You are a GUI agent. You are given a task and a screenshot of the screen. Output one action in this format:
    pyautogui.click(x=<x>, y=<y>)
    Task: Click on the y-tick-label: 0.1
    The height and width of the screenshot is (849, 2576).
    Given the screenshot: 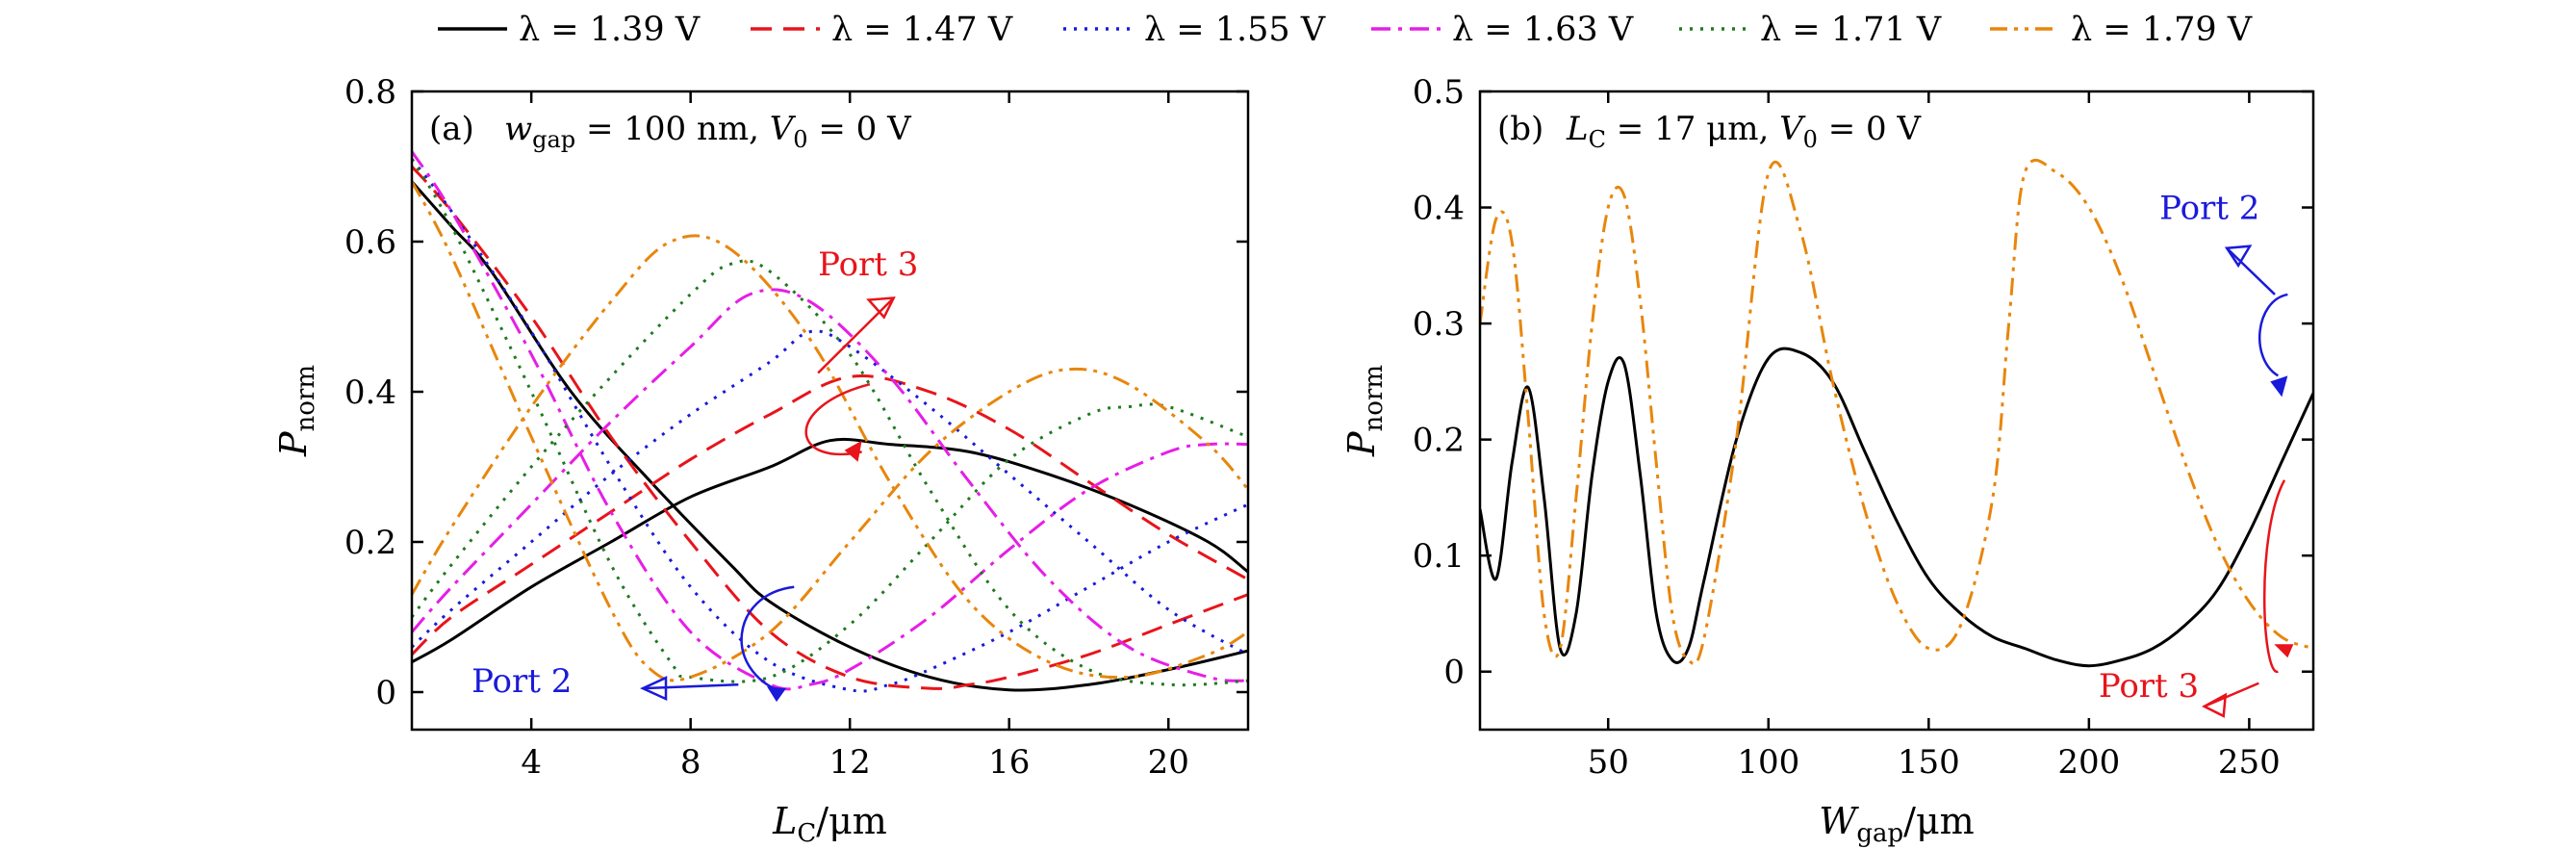 What is the action you would take?
    pyautogui.click(x=1439, y=556)
    